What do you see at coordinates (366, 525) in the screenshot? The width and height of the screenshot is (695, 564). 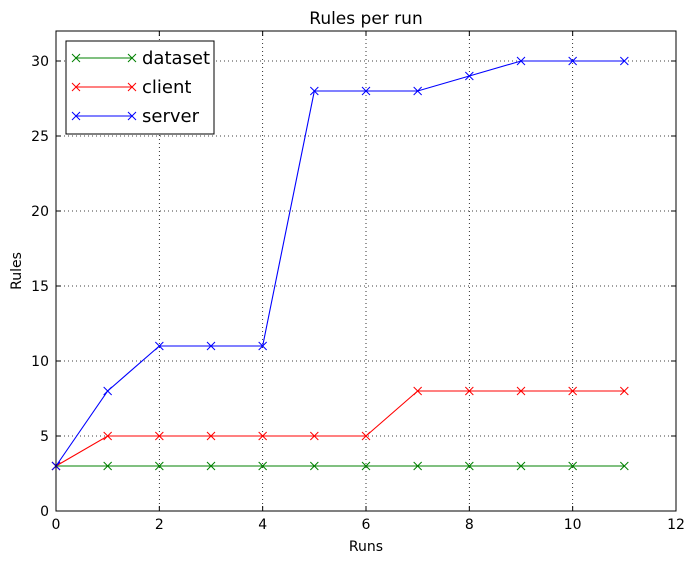 I see `x-tick-label: 6` at bounding box center [366, 525].